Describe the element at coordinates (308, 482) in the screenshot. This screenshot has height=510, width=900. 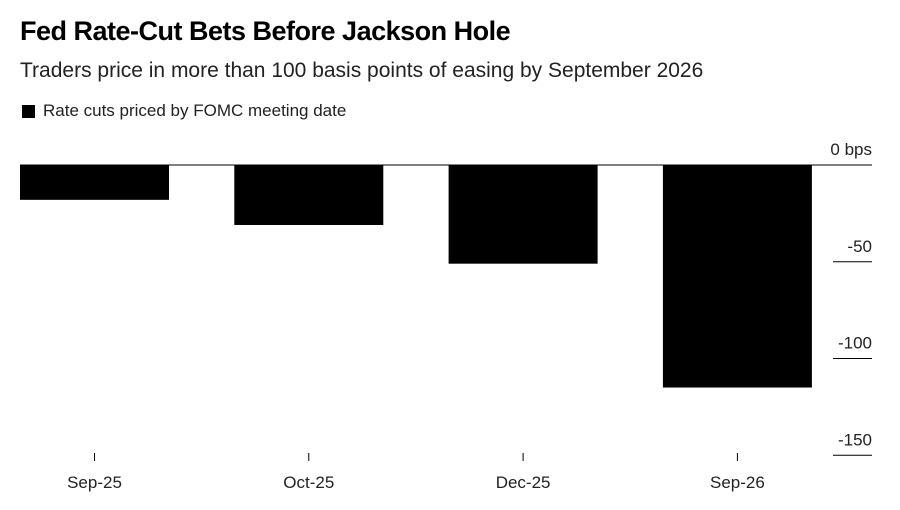
I see `x-tick-label: Oct-25` at that location.